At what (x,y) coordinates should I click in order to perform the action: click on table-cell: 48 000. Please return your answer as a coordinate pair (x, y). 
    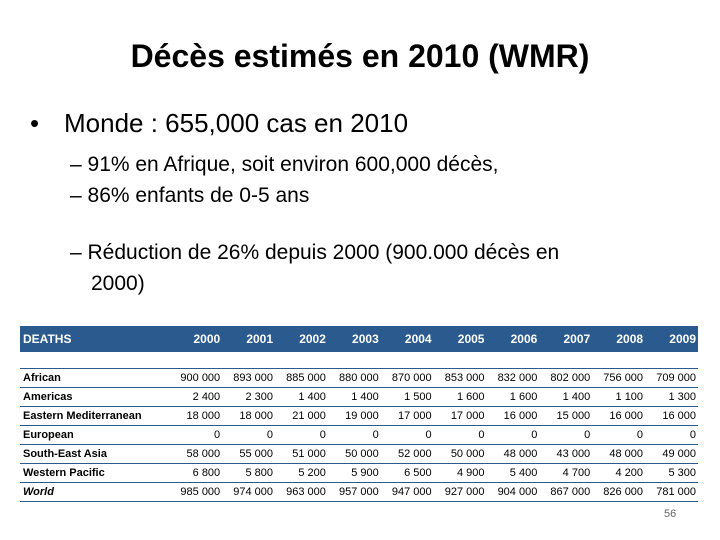
    Looking at the image, I should click on (619, 454).